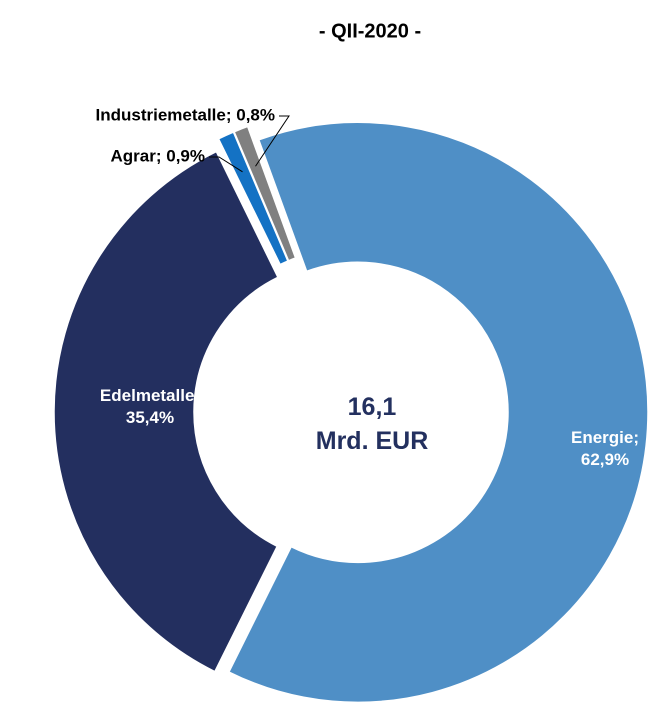 This screenshot has width=667, height=704. I want to click on slice-label: Agrar; 0,9%, so click(158, 155).